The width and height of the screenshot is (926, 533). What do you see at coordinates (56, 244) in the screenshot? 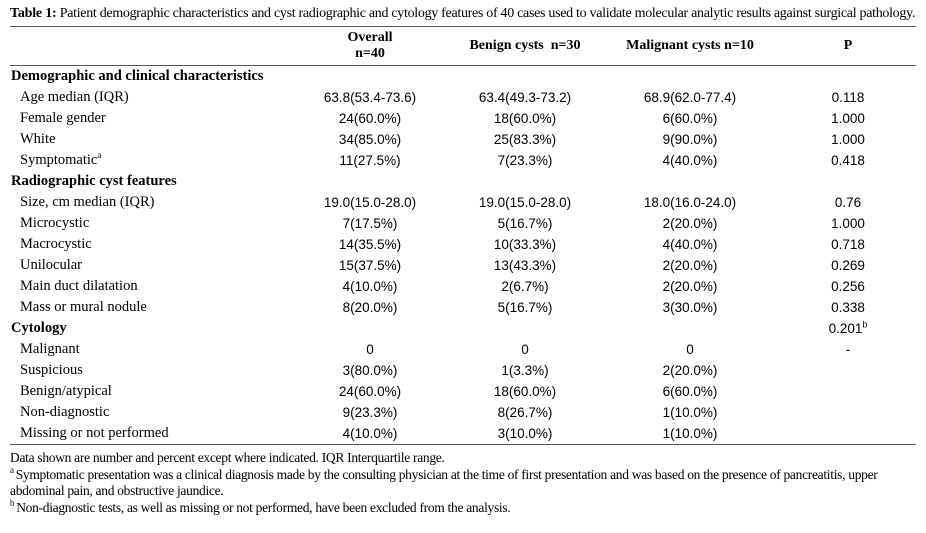
I see `row-label: Macrocystic` at bounding box center [56, 244].